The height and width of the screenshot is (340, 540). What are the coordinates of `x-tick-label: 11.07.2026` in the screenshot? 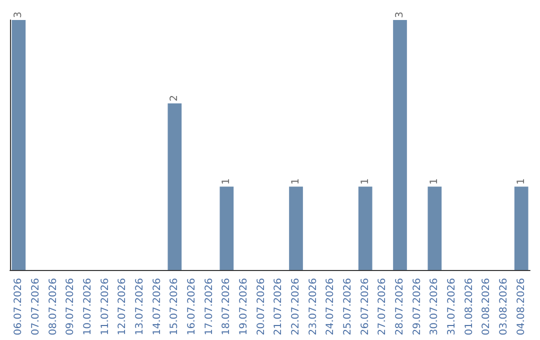 It's located at (105, 307).